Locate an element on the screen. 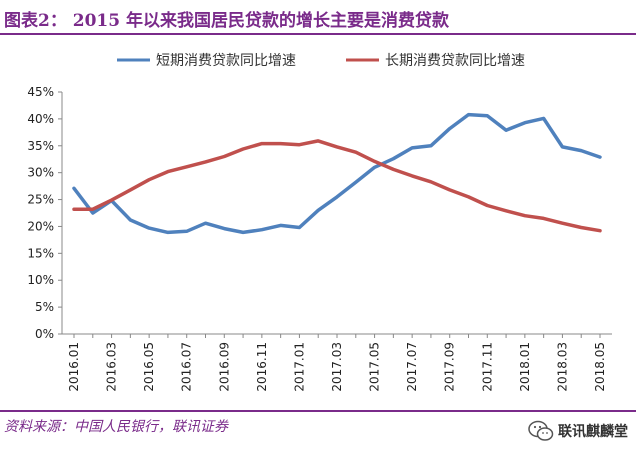  x-tick-label: 2016.01 is located at coordinates (74, 367).